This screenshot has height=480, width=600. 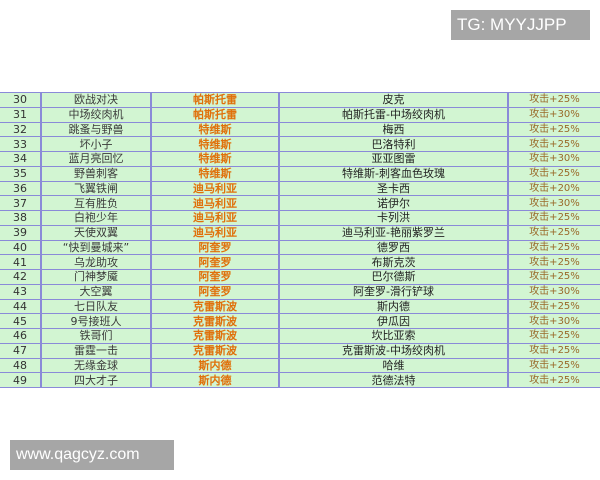 What do you see at coordinates (21, 144) in the screenshot?
I see `cell-num: 33` at bounding box center [21, 144].